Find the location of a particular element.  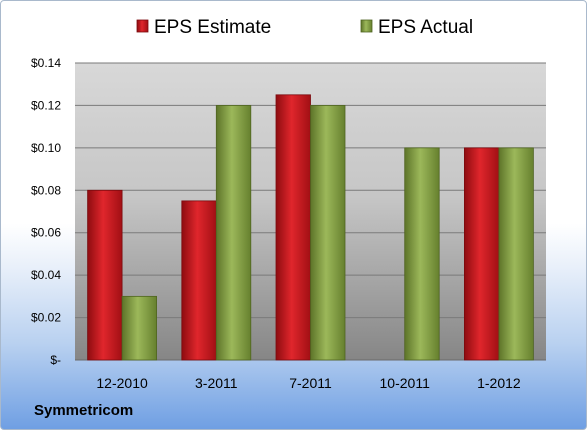

legend-actual-icon is located at coordinates (366, 26).